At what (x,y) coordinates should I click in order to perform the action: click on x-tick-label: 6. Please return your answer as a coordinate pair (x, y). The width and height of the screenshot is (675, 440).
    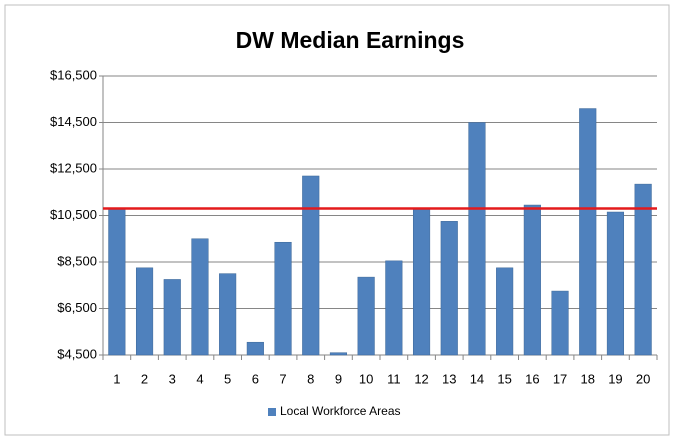
    Looking at the image, I should click on (255, 378).